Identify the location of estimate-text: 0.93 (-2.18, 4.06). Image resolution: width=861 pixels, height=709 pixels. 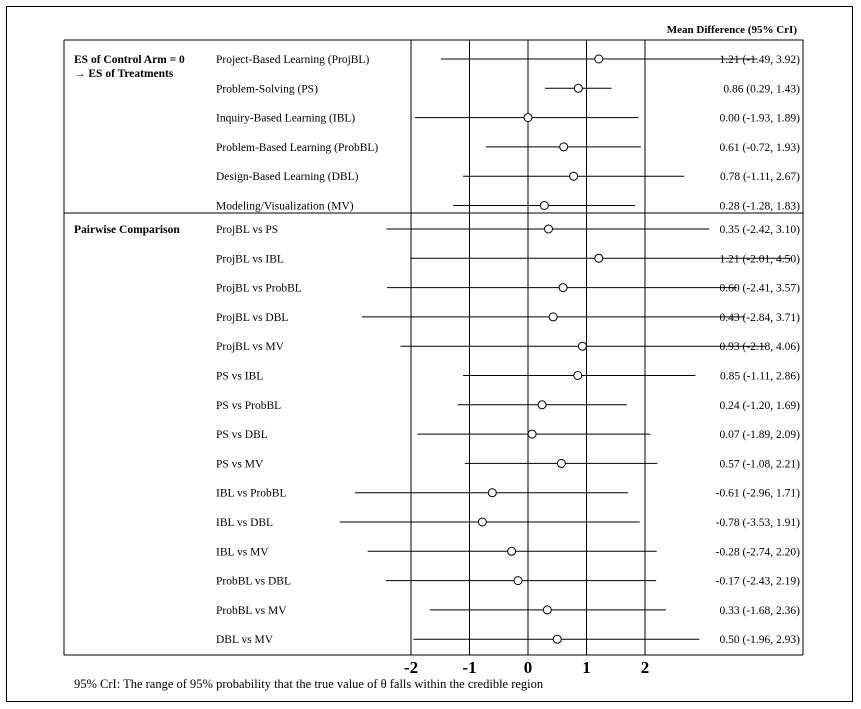
(760, 347).